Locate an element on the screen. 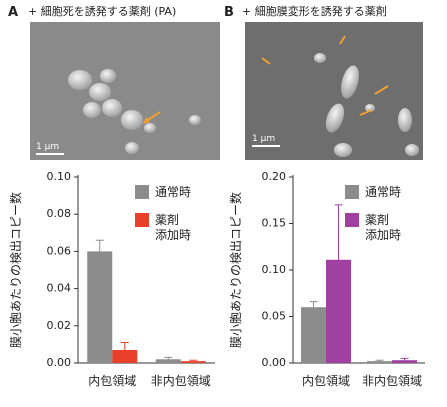  y-tick-label: 0.20 is located at coordinates (274, 176).